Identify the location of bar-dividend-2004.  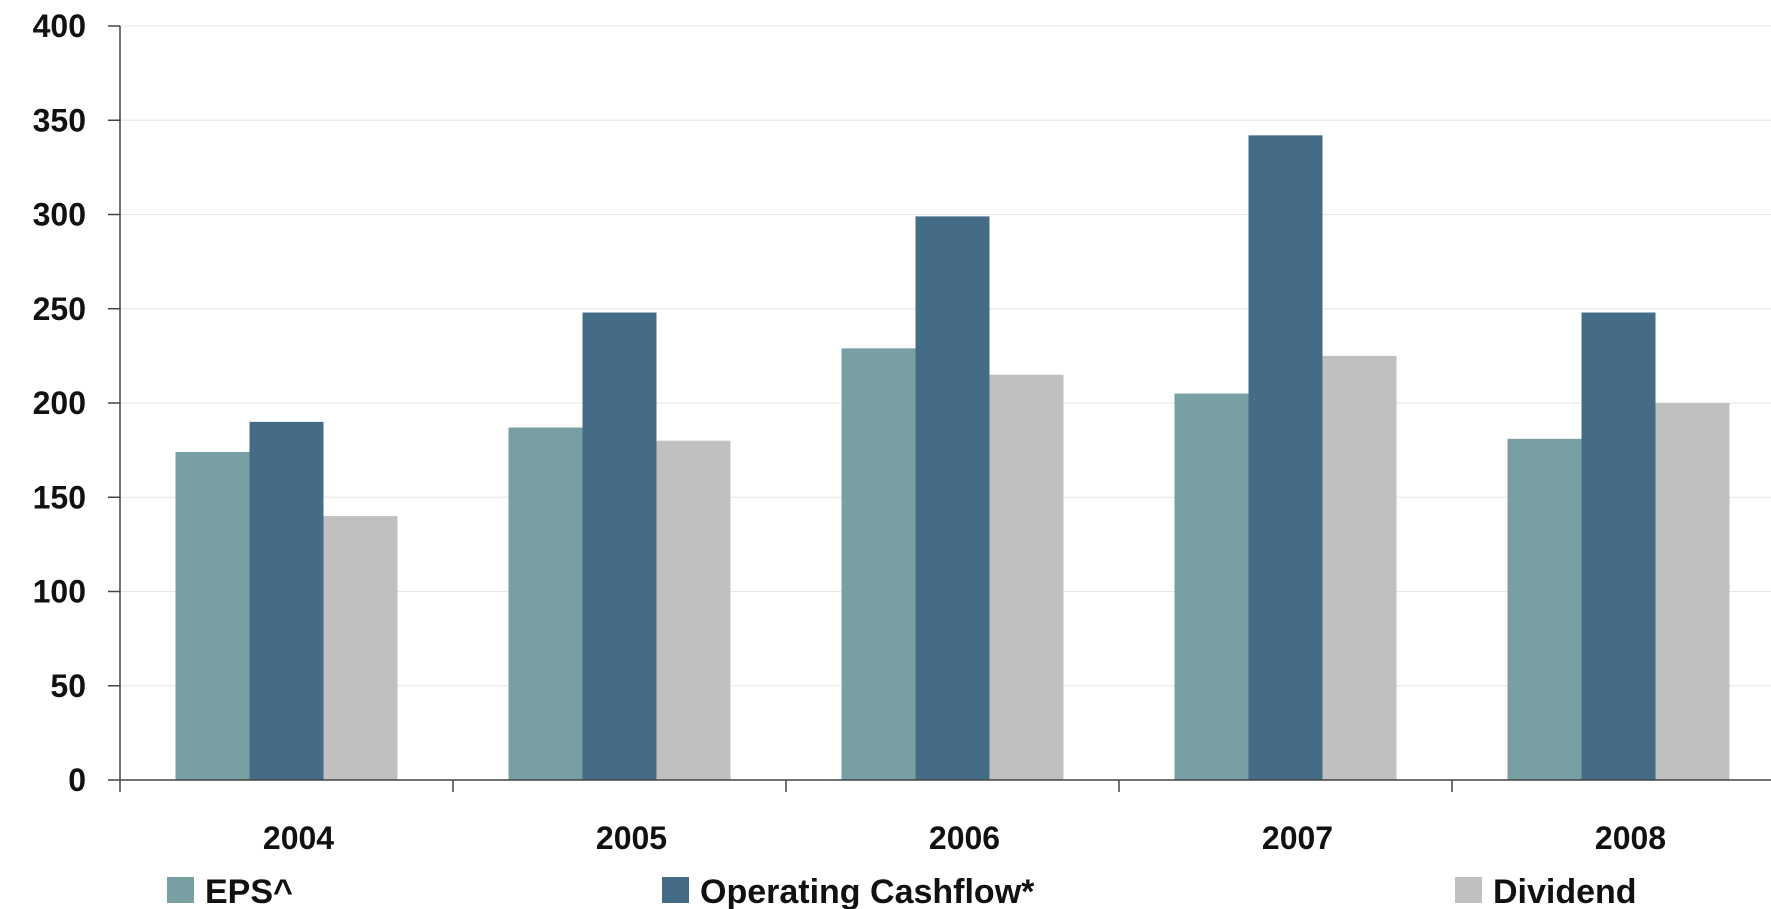
(360, 648).